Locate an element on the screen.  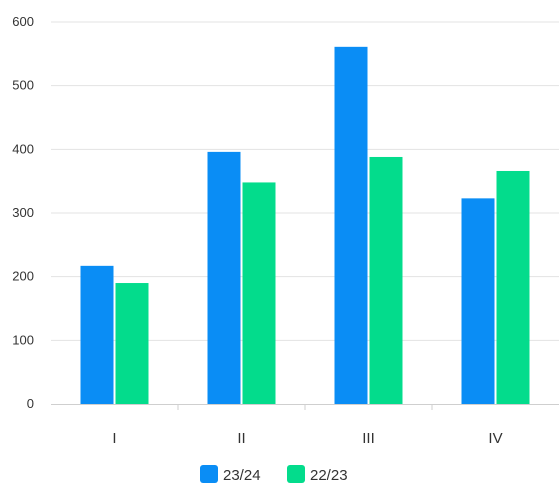
bar-22-23-IV is located at coordinates (513, 287).